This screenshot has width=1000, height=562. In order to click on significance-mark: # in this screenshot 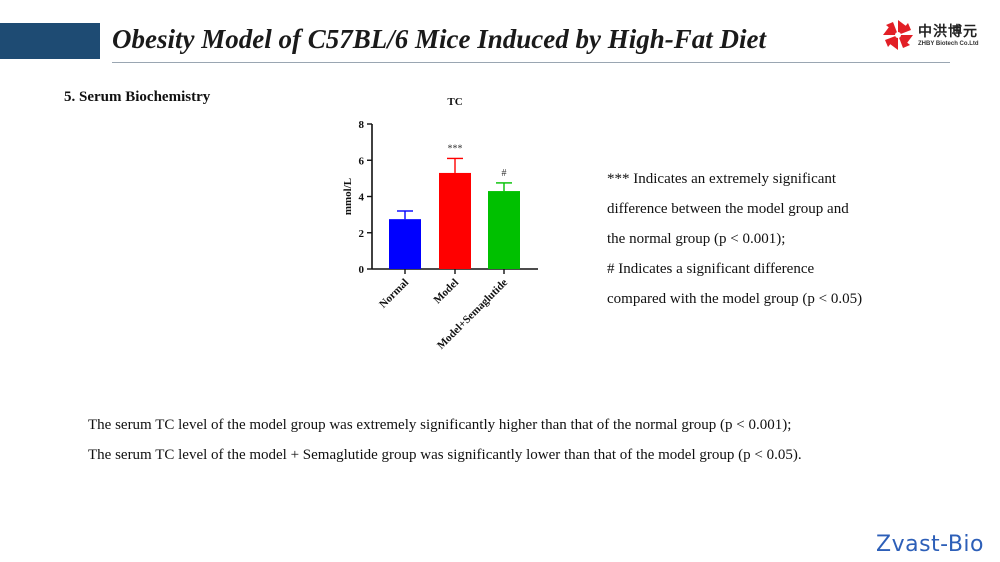, I will do `click(504, 173)`.